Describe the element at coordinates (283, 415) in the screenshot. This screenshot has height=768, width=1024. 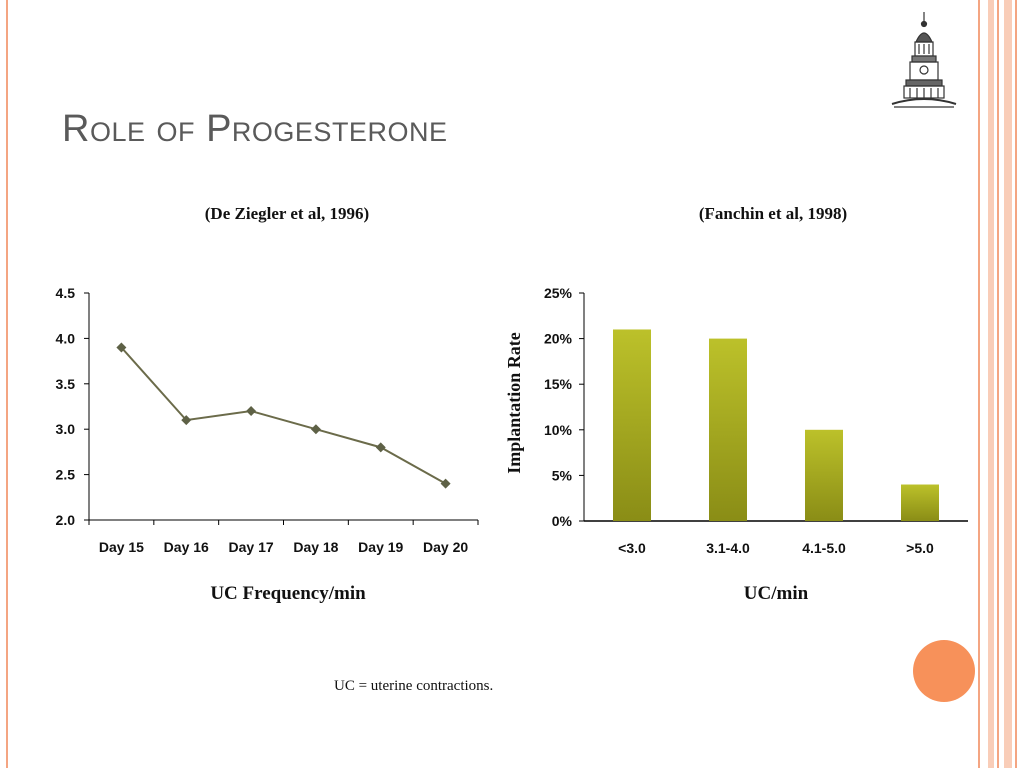
I see `line-series` at that location.